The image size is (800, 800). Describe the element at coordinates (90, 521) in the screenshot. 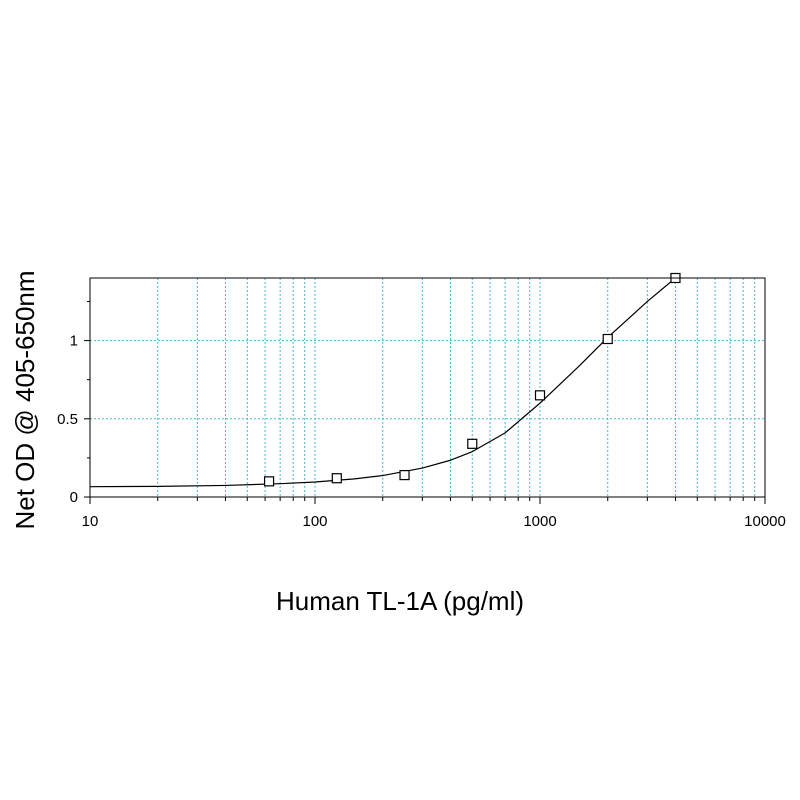

I see `x-tick-label: 10` at that location.